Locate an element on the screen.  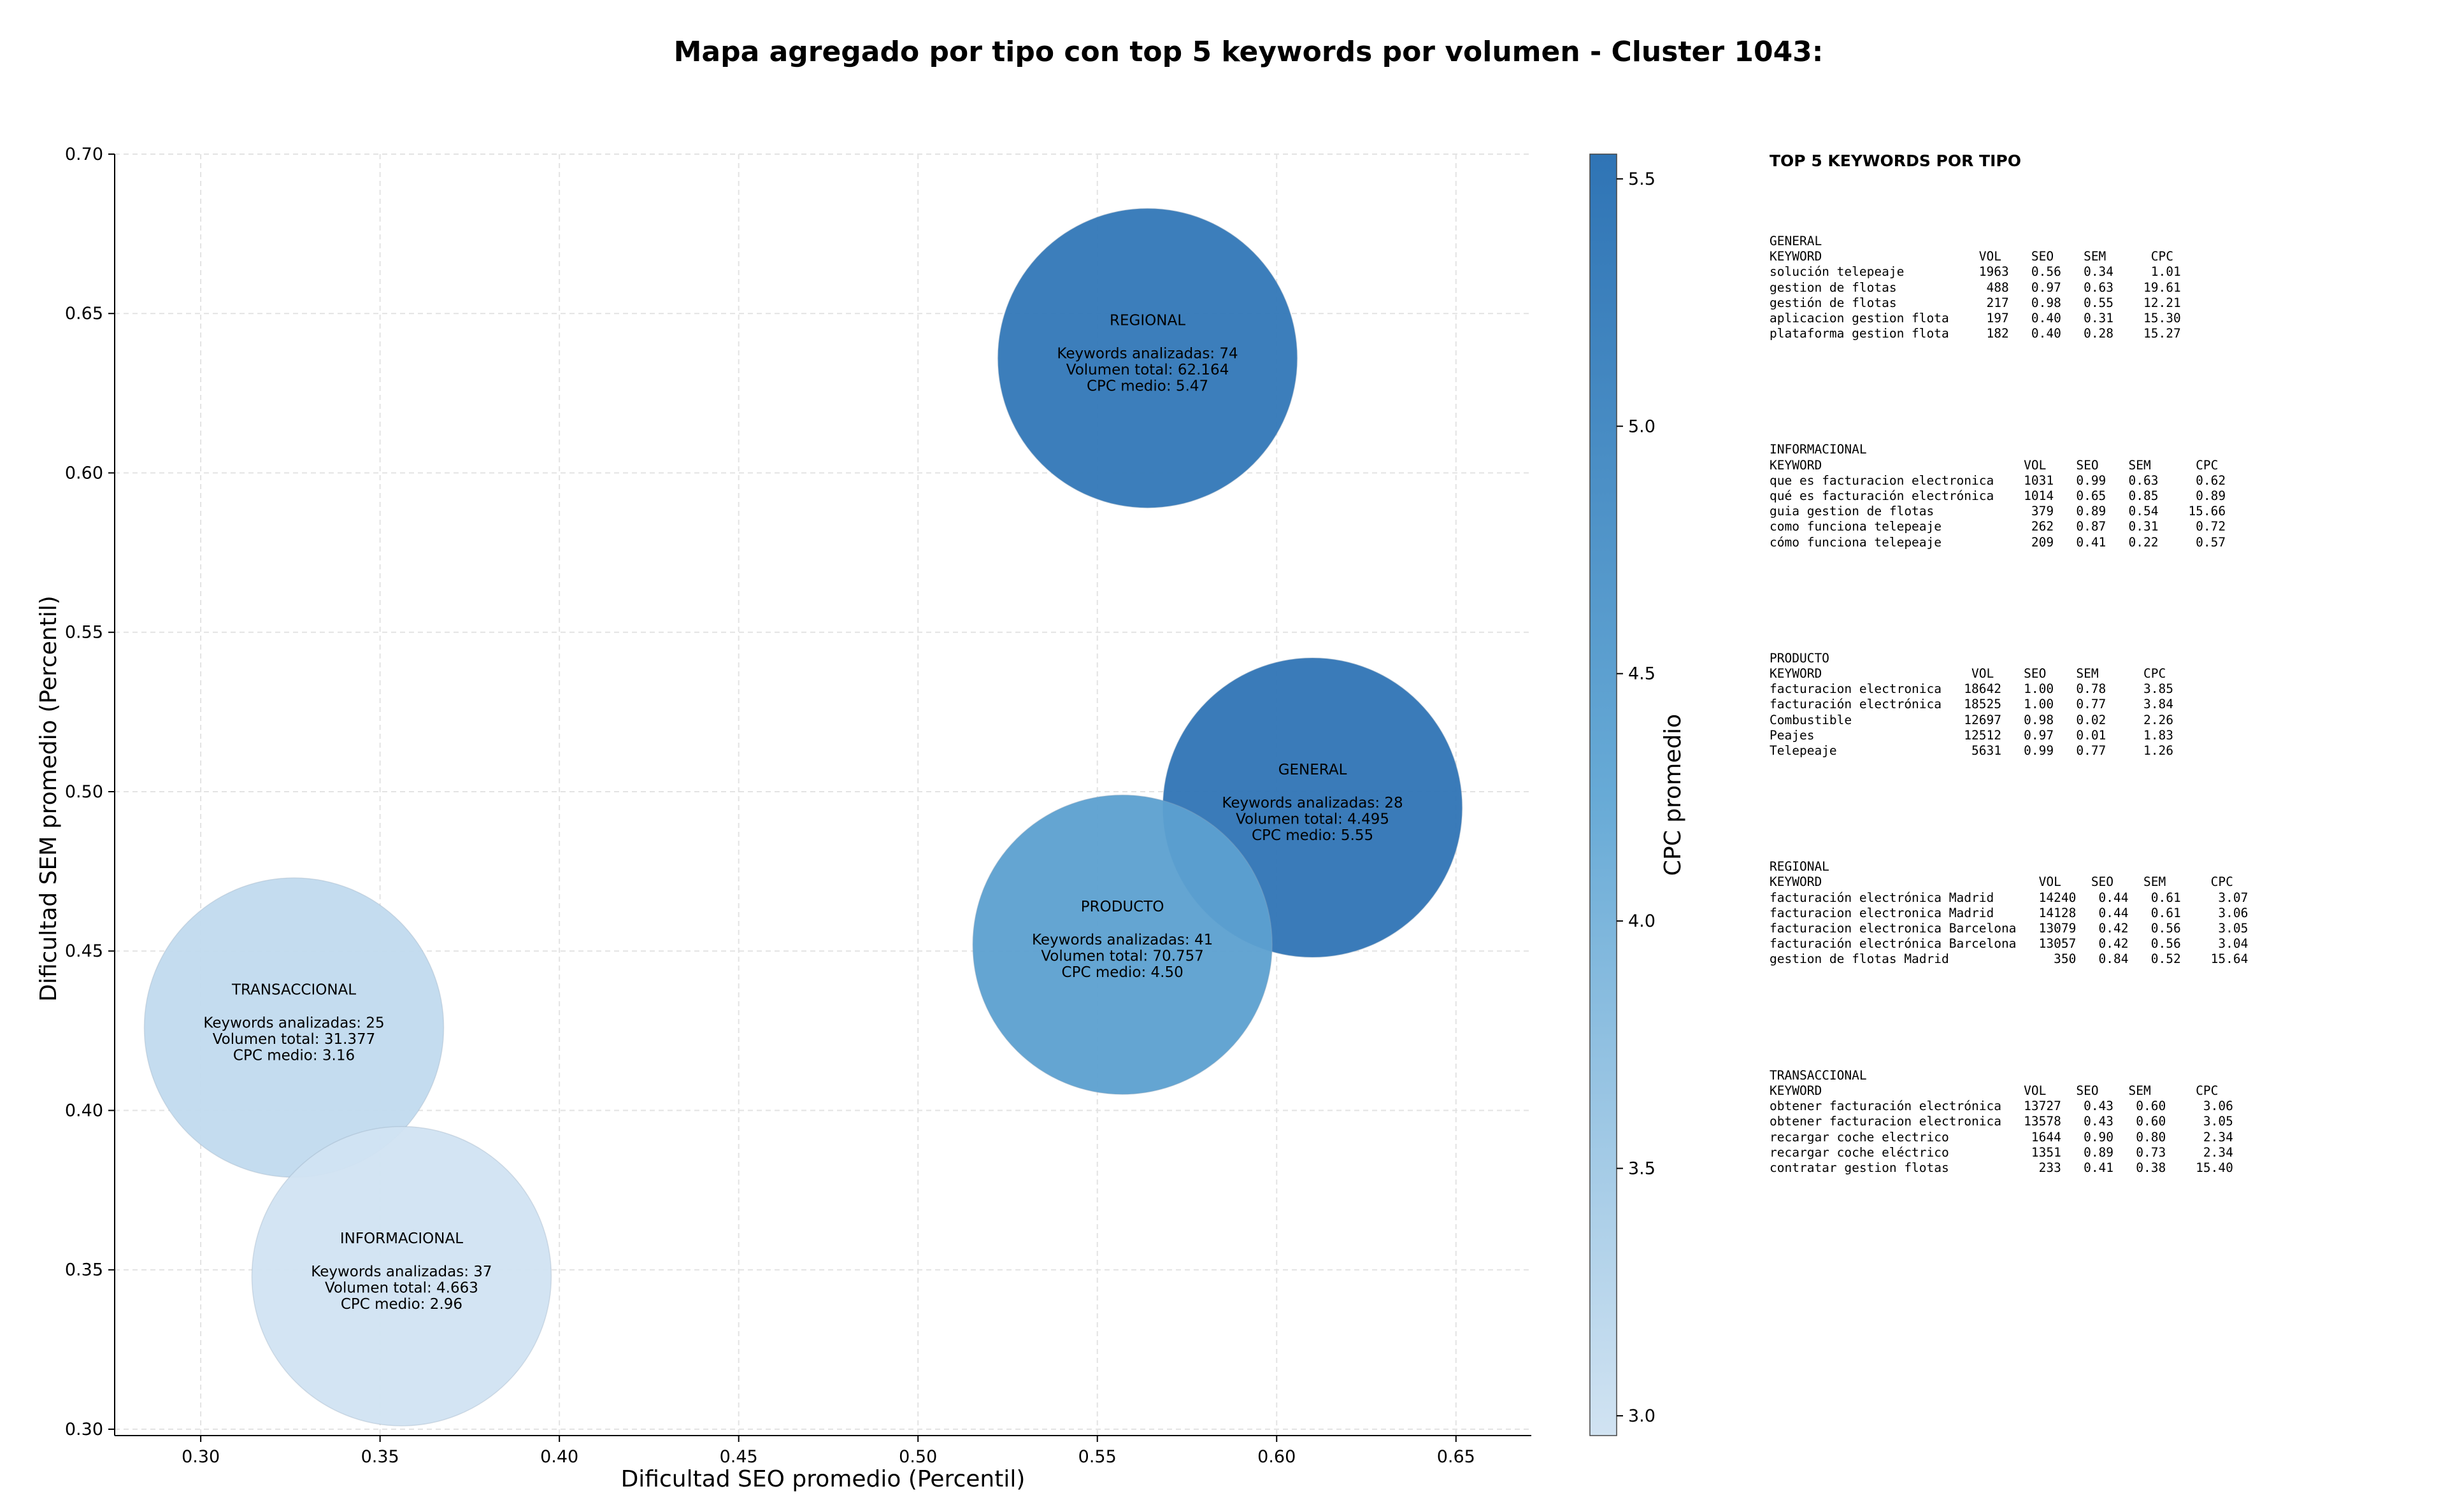
bubble-detail: Keywords analizadas: 41 is located at coordinates (1122, 940).